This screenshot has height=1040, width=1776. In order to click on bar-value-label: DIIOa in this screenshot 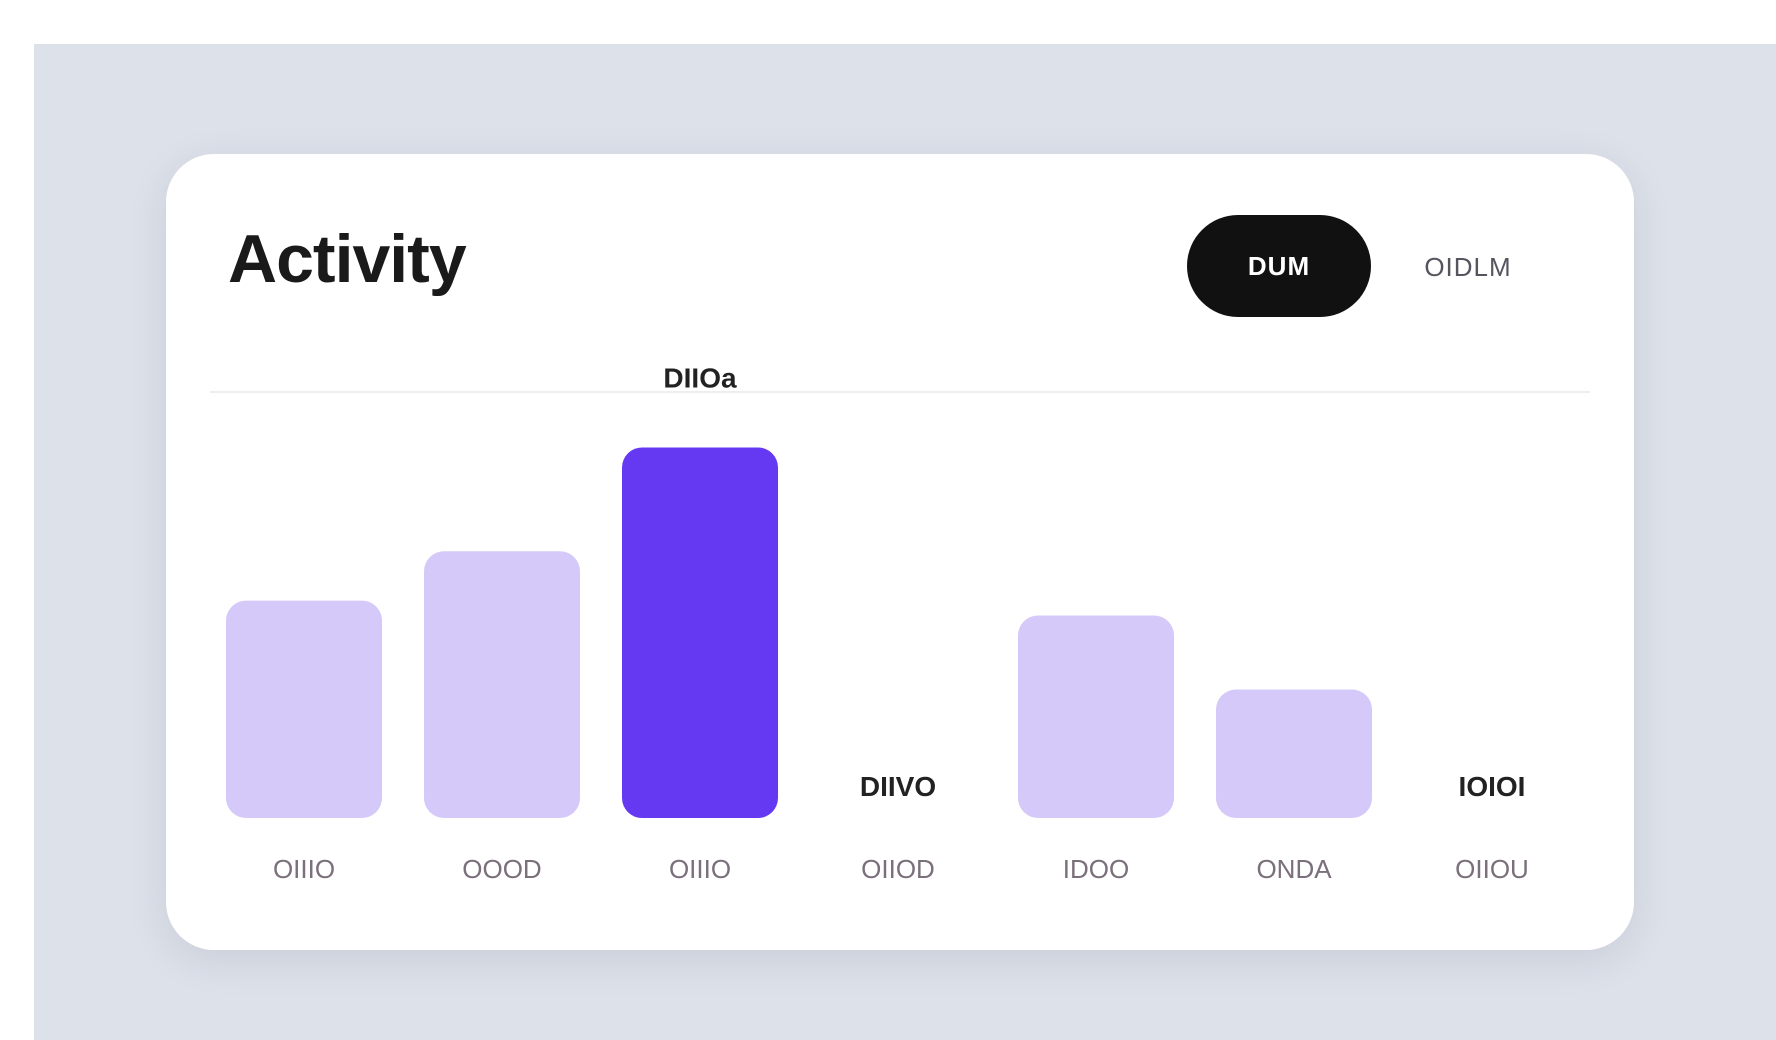, I will do `click(700, 378)`.